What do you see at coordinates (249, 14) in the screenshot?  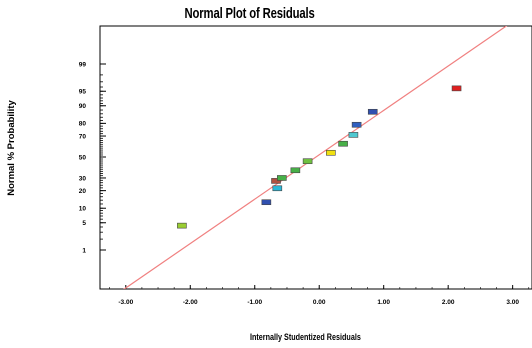 I see `chart-title: Normal Plot of Residuals` at bounding box center [249, 14].